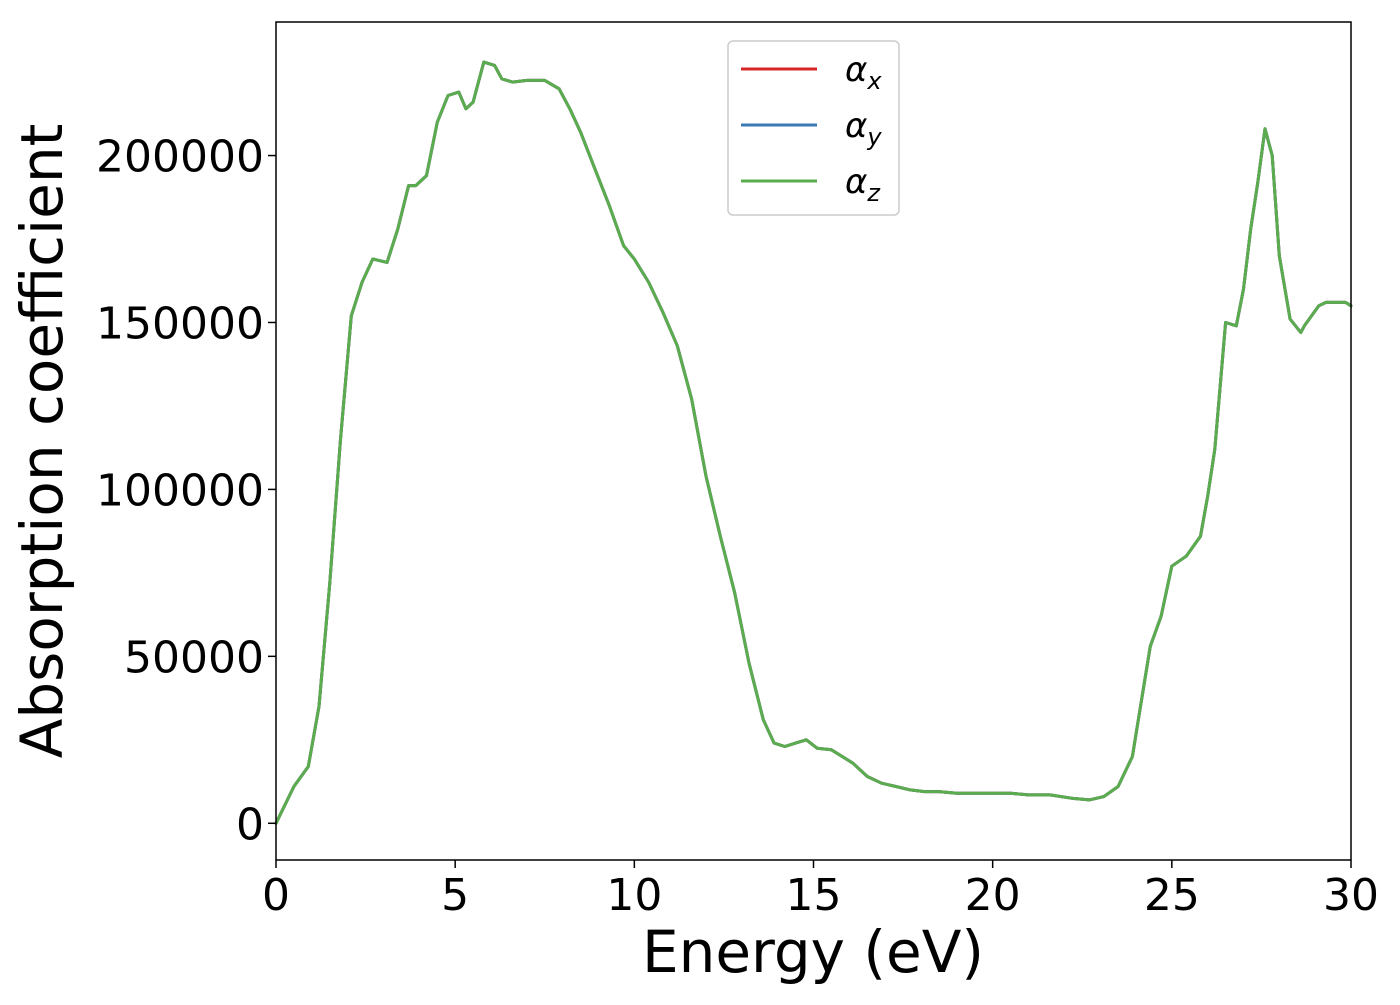 The image size is (1400, 1005). I want to click on legend-entries: αx αy αz, so click(811, 128).